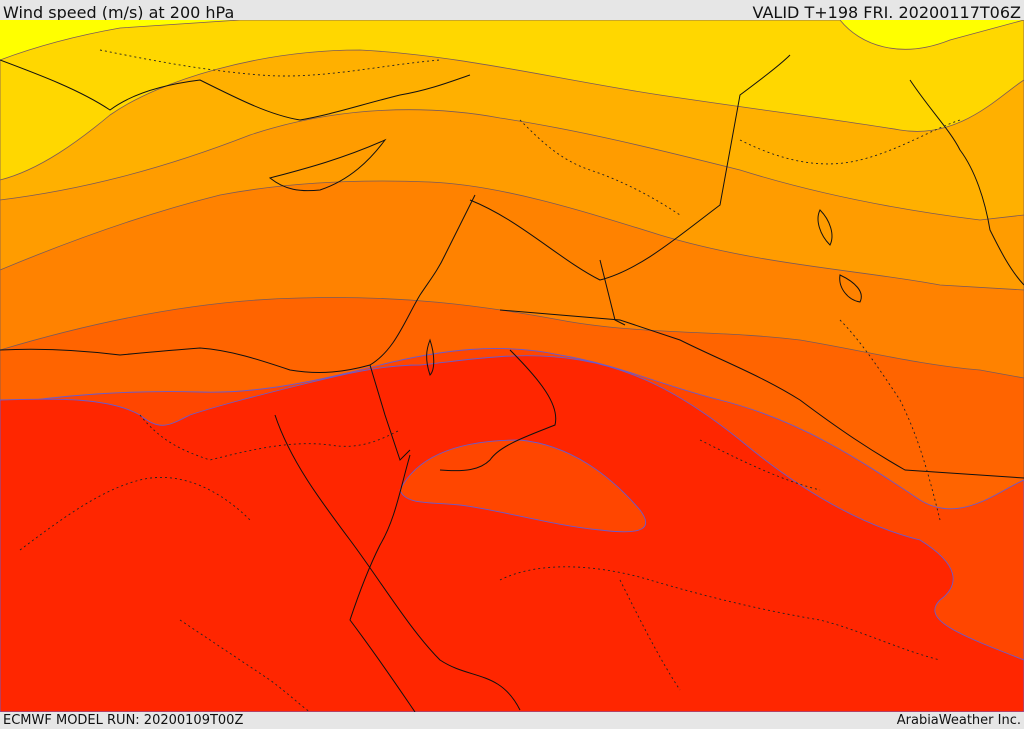 This screenshot has width=1024, height=729. Describe the element at coordinates (235, 90) in the screenshot. I see `coastline-turkey` at that location.